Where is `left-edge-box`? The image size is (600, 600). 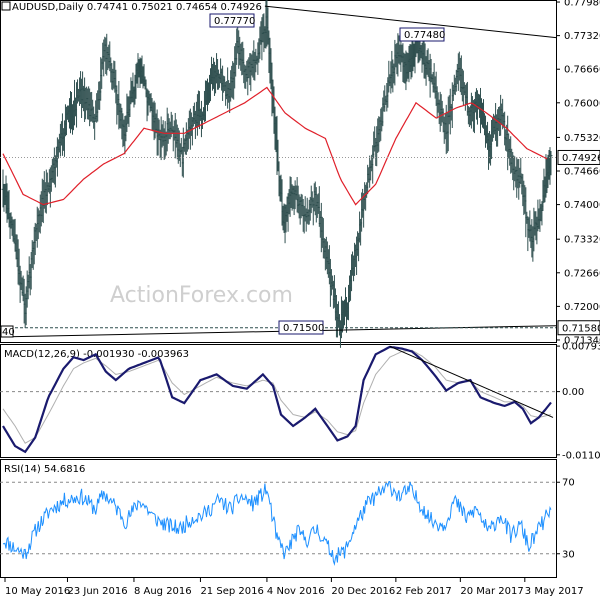 left-edge-box is located at coordinates (7, 331).